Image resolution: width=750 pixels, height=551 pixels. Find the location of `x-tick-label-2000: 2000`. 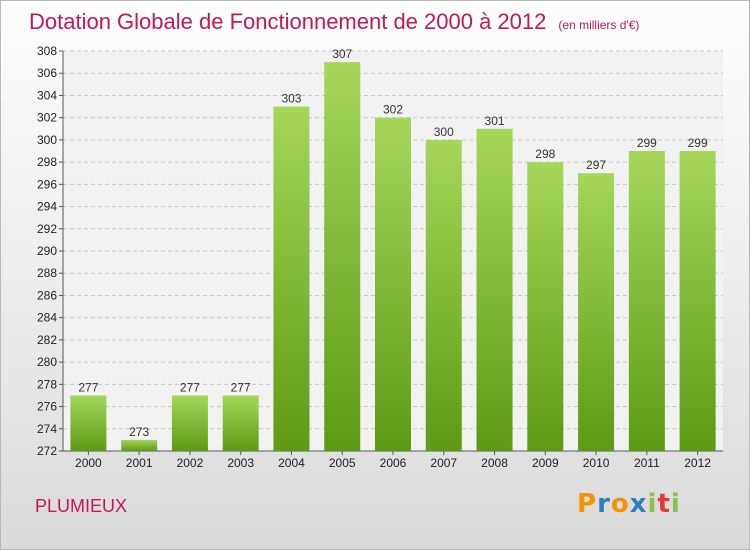

x-tick-label-2000: 2000 is located at coordinates (88, 463).